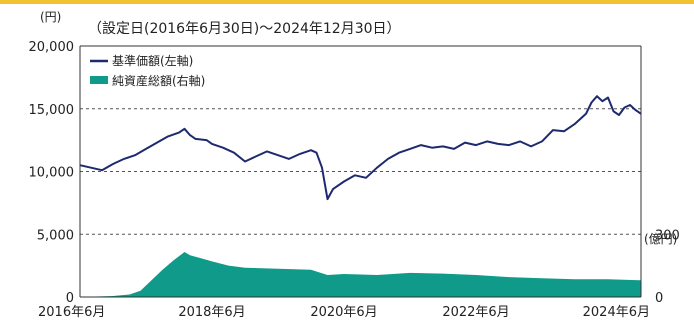  I want to click on left-tick-label: 0, so click(70, 298).